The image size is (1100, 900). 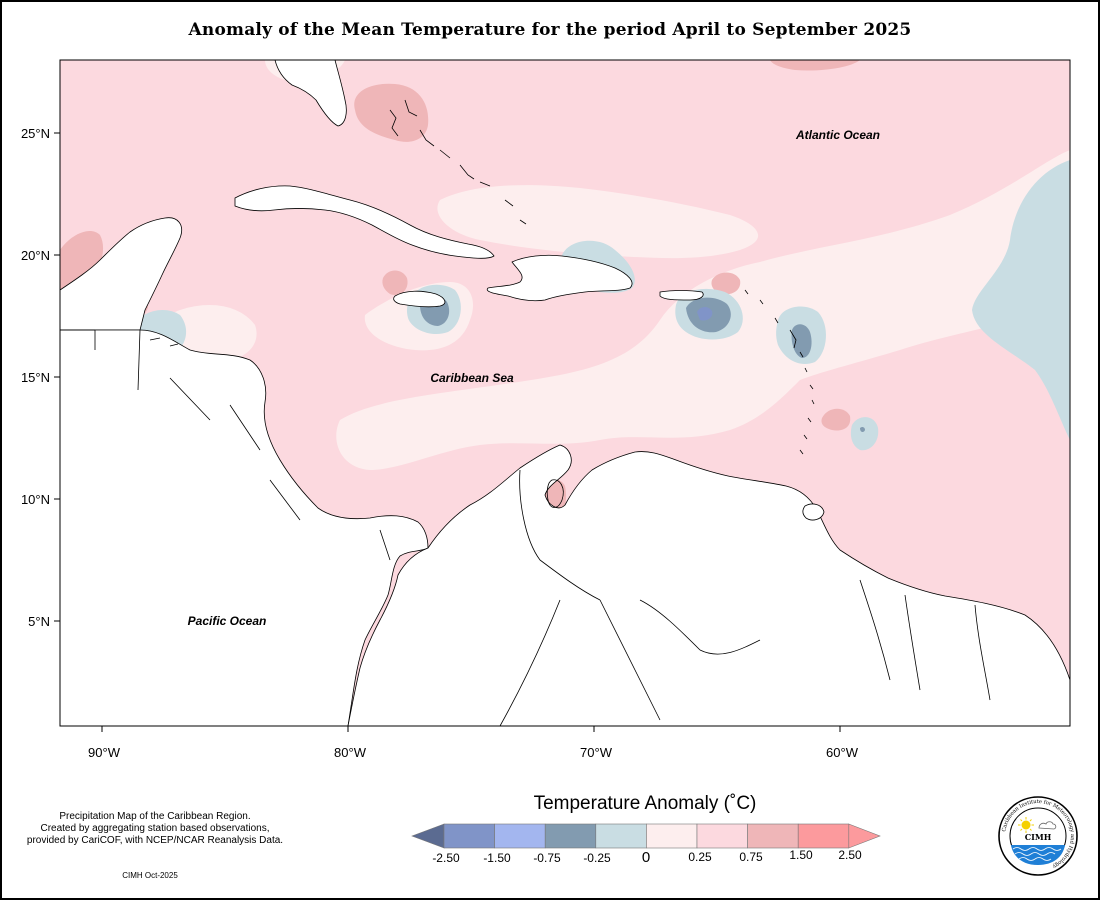 I want to click on border-south-america, so click(x=745, y=597).